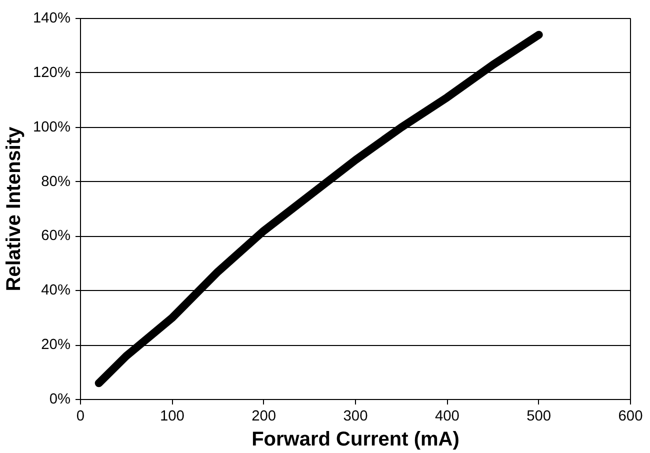 The height and width of the screenshot is (453, 650). What do you see at coordinates (172, 416) in the screenshot?
I see `x-tick-label: 100` at bounding box center [172, 416].